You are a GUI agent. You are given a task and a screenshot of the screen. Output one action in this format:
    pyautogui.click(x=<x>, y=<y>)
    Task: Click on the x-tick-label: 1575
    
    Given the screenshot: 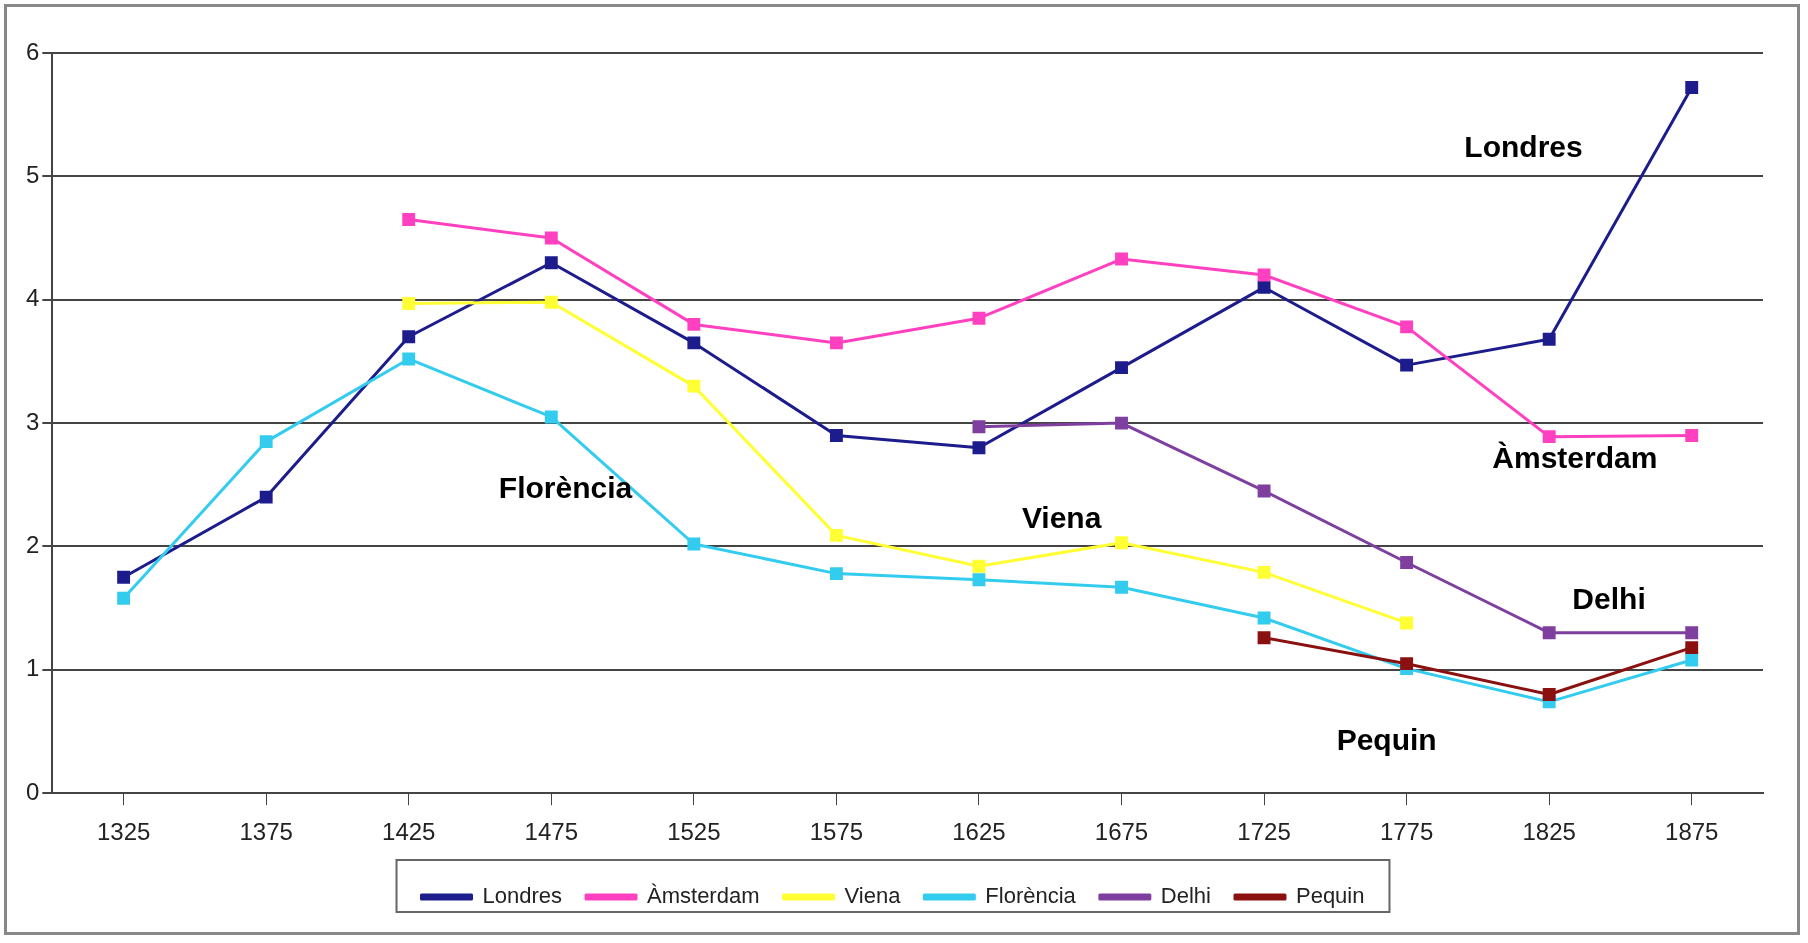 What is the action you would take?
    pyautogui.click(x=836, y=832)
    